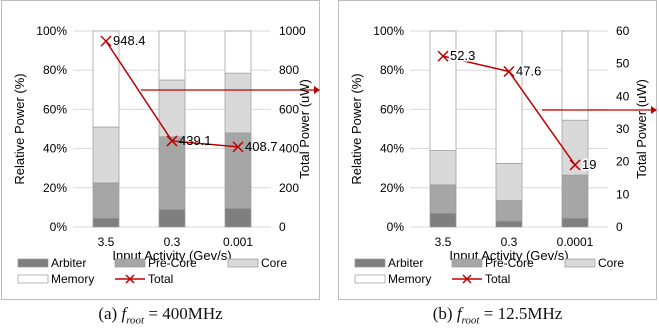  What do you see at coordinates (575, 242) in the screenshot?
I see `x-tick-label: 0.0001` at bounding box center [575, 242].